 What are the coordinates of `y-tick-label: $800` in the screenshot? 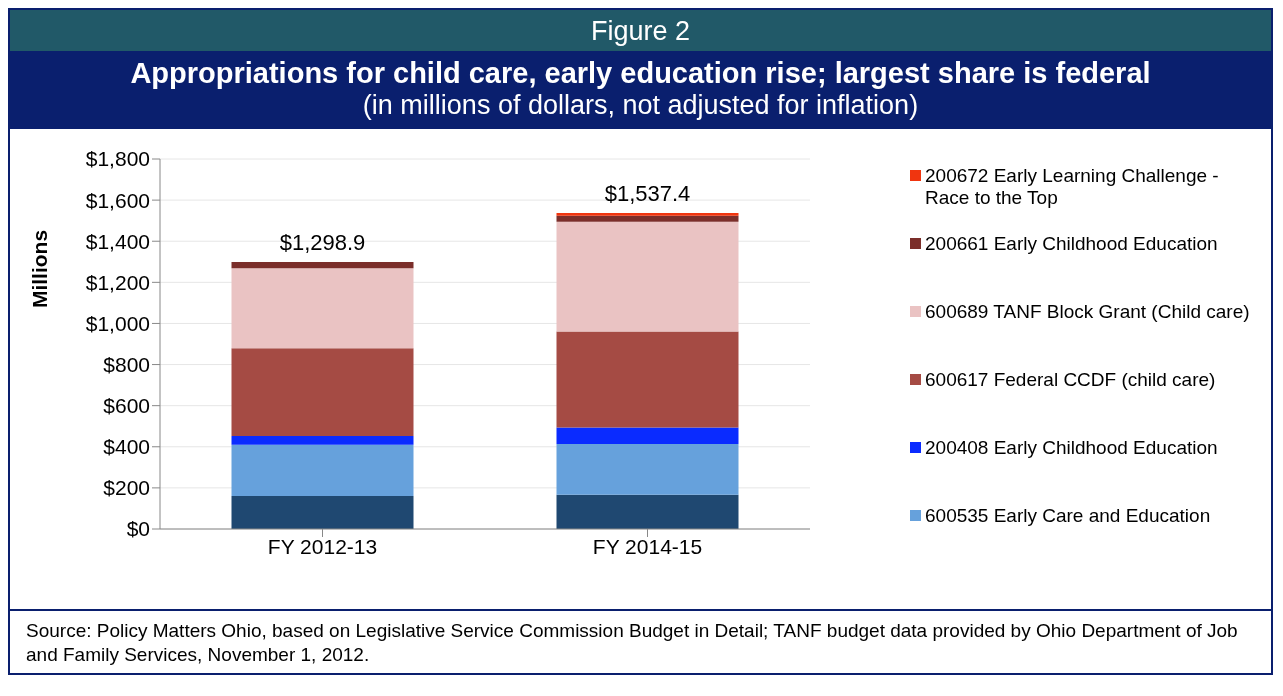 It's located at (126, 365).